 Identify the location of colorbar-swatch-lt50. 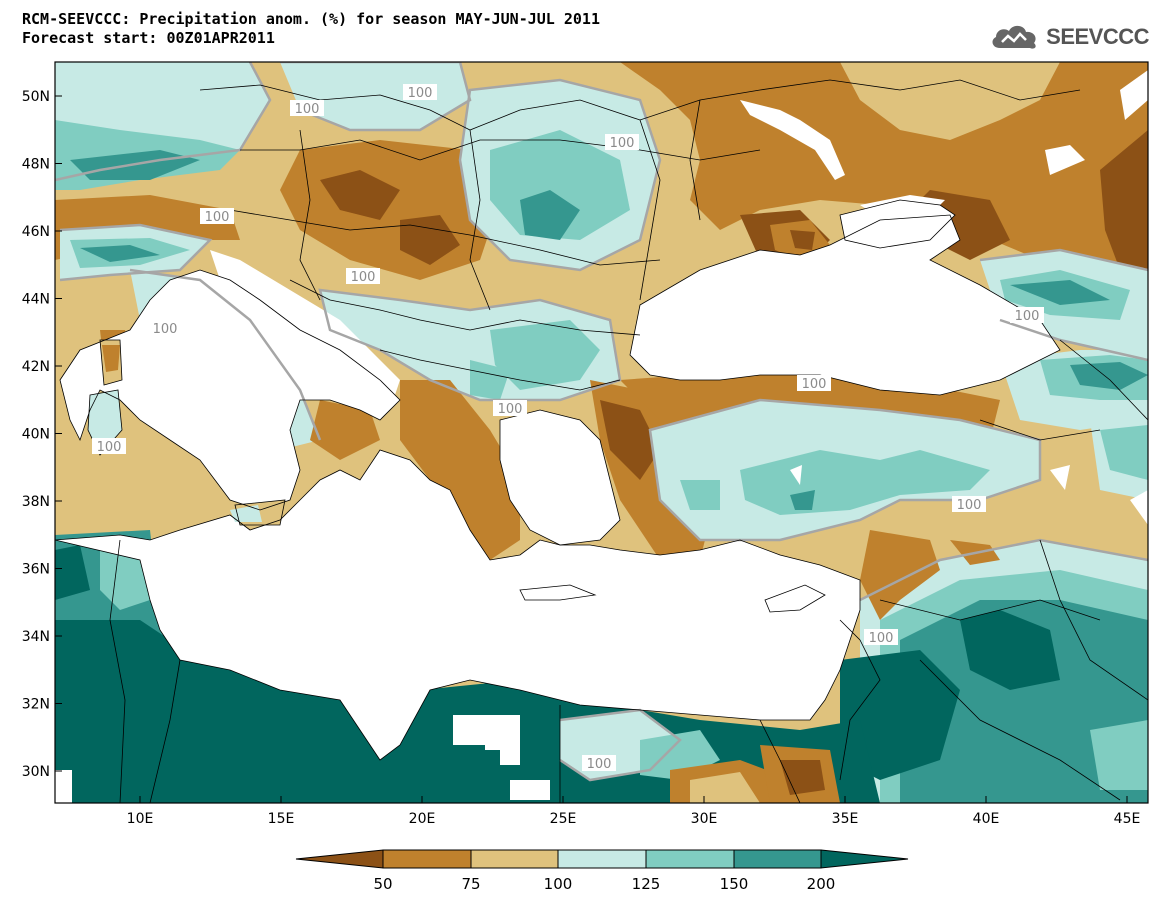
(339, 859).